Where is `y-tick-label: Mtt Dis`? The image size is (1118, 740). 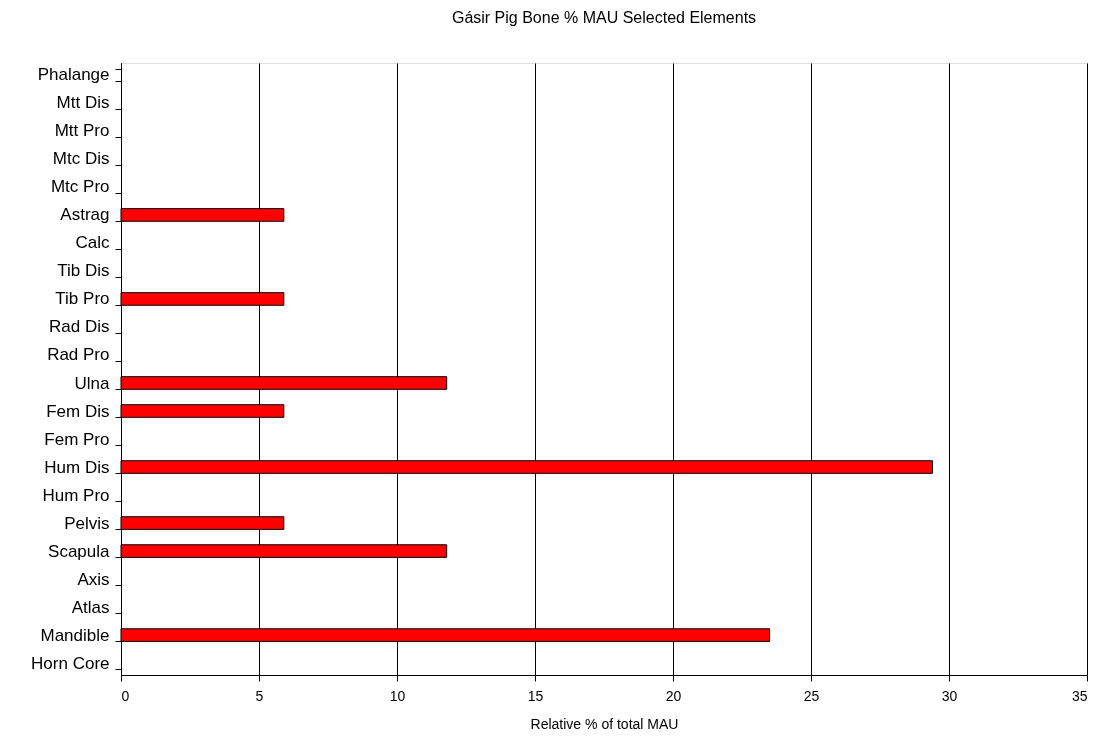 y-tick-label: Mtt Dis is located at coordinates (83, 103).